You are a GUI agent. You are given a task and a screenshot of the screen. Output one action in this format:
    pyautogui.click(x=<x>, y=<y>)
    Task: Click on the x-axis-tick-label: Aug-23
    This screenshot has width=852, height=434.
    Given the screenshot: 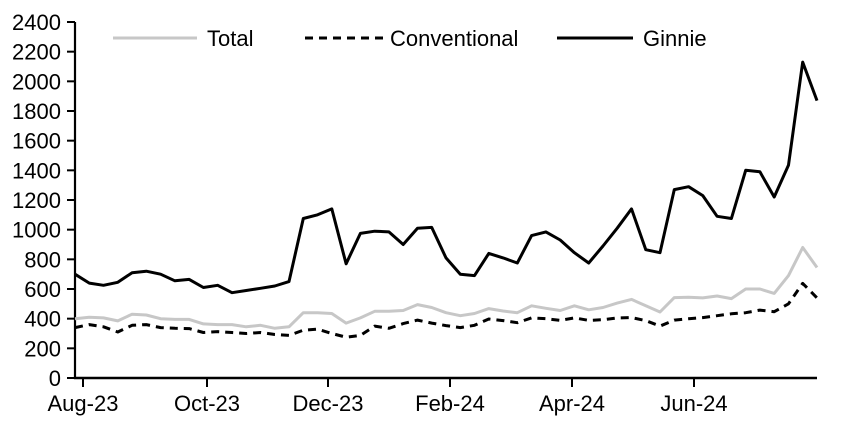 What is the action you would take?
    pyautogui.click(x=83, y=403)
    